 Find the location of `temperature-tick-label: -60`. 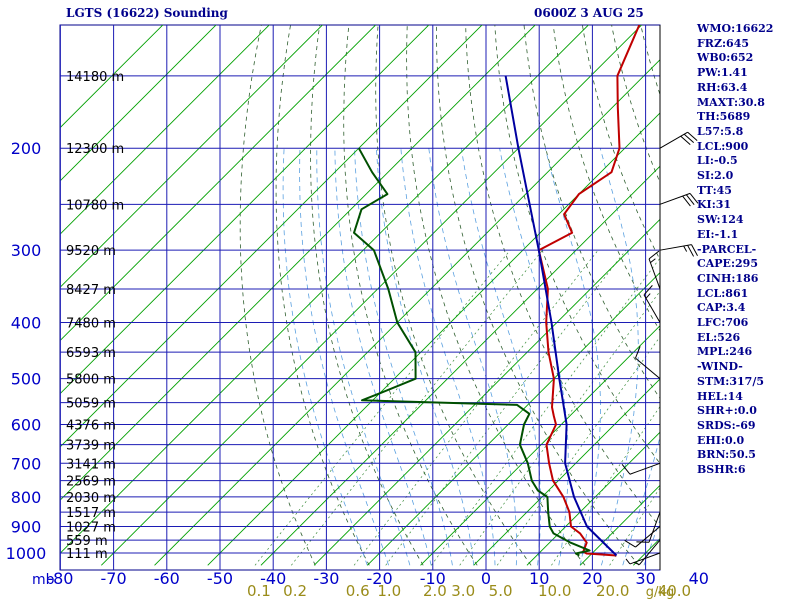

temperature-tick-label: -60 is located at coordinates (167, 578).